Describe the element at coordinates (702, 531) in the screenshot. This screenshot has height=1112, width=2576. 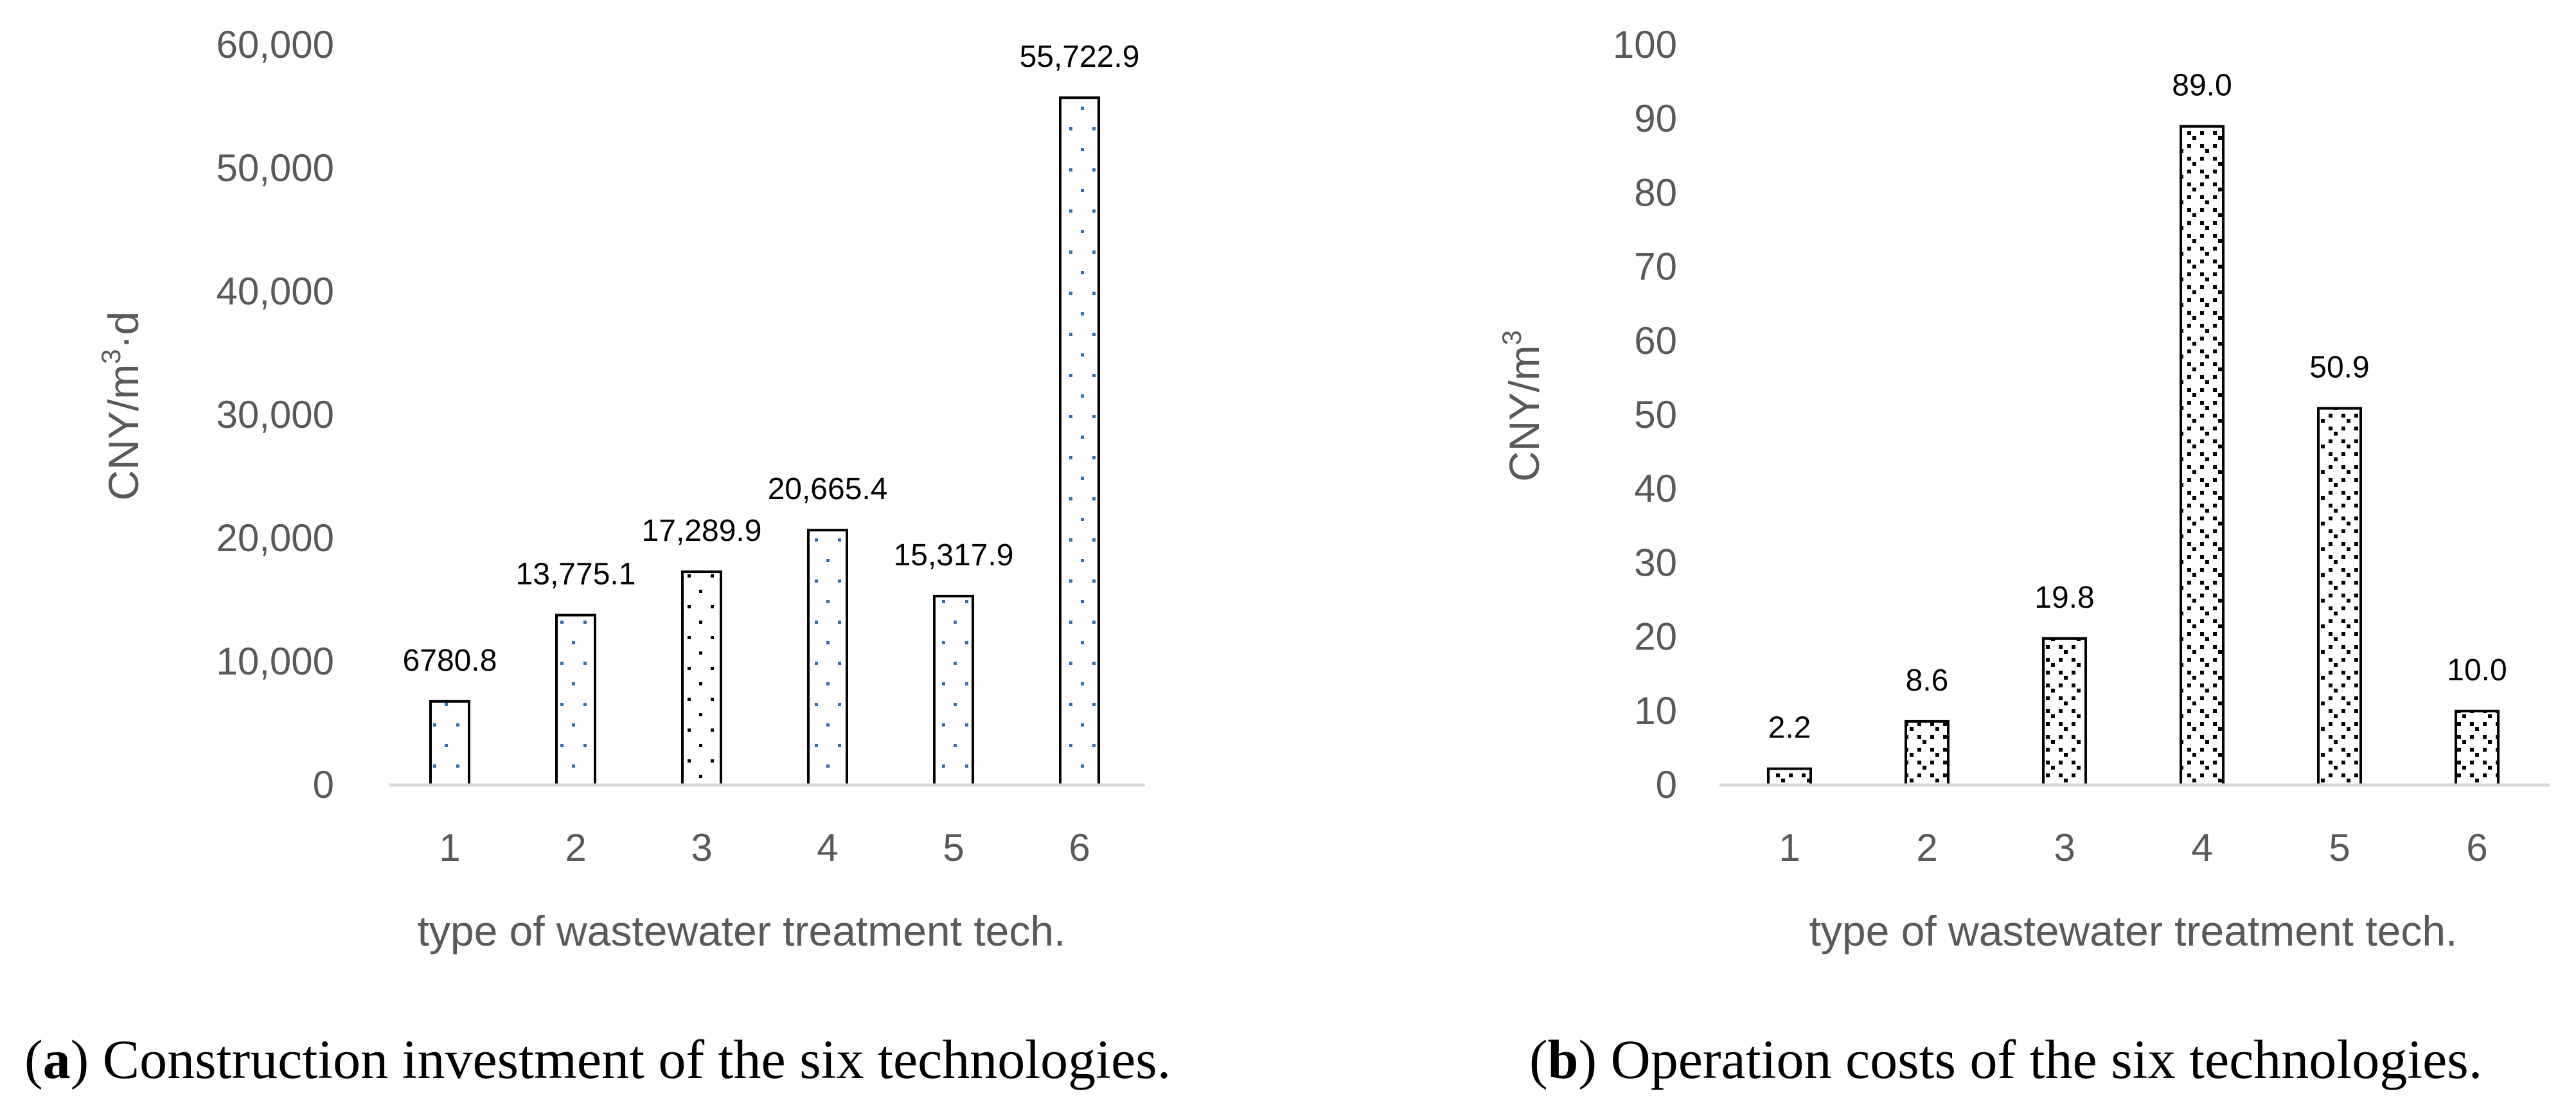
I see `data-label: 17,289.9` at that location.